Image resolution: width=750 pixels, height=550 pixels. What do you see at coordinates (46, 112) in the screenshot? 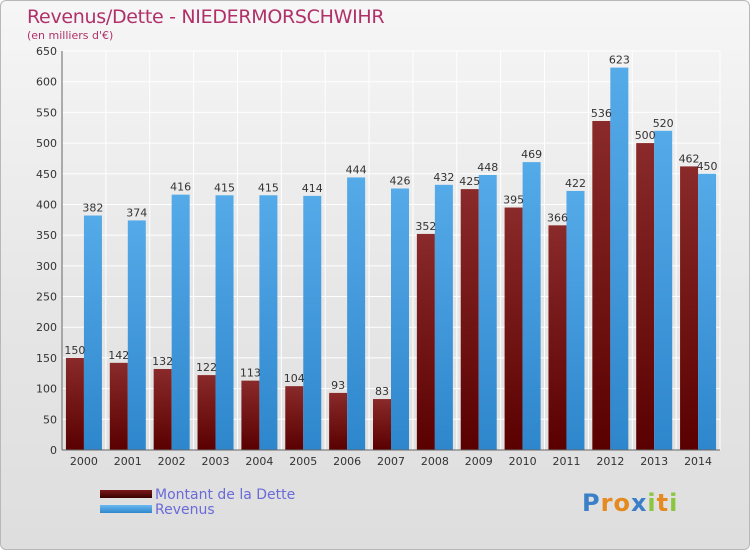
I see `y-tick-label: 550` at bounding box center [46, 112].